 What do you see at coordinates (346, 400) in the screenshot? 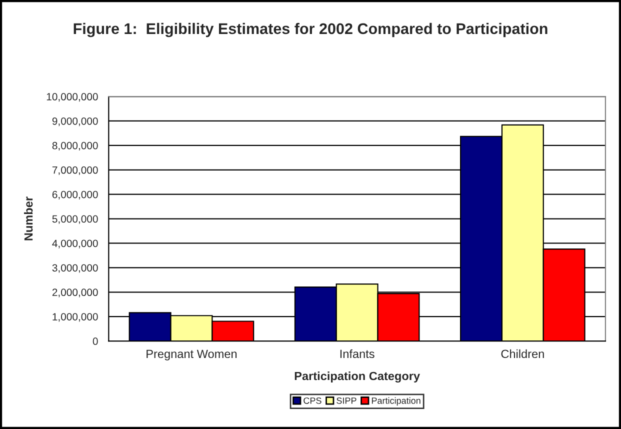
I see `legend-label: SIPP` at bounding box center [346, 400].